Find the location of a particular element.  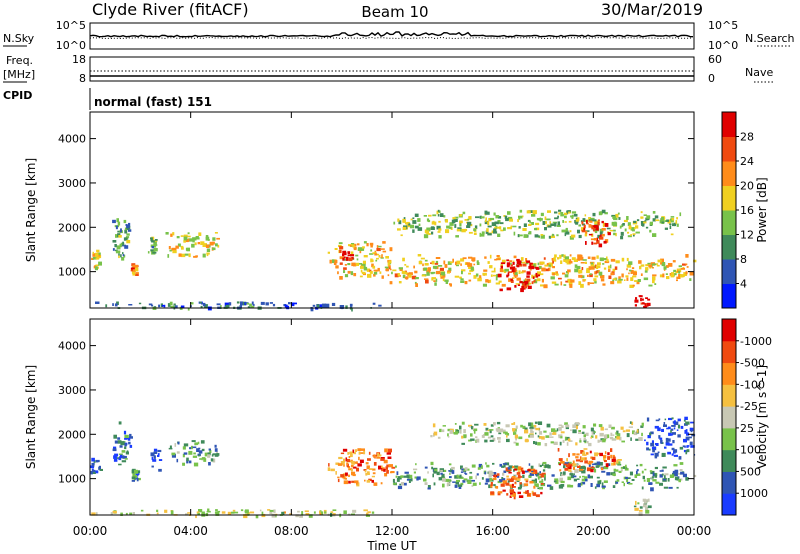

velocity-data-cells is located at coordinates (393, 467).